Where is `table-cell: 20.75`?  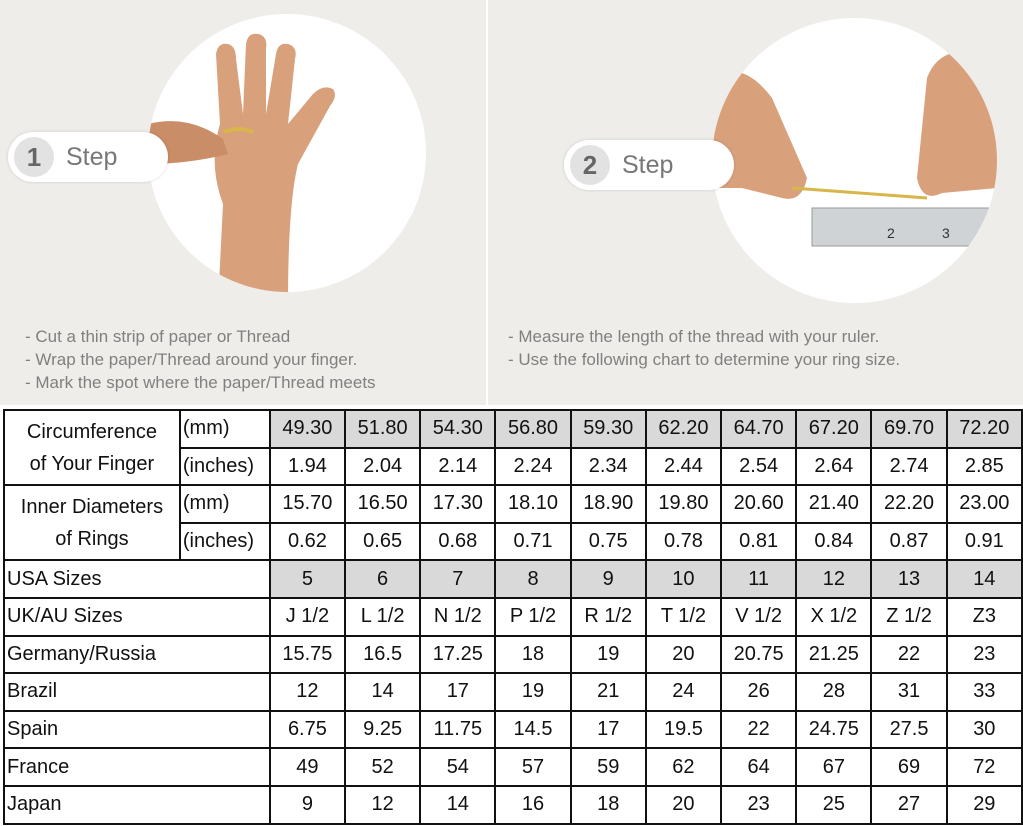 table-cell: 20.75 is located at coordinates (759, 654).